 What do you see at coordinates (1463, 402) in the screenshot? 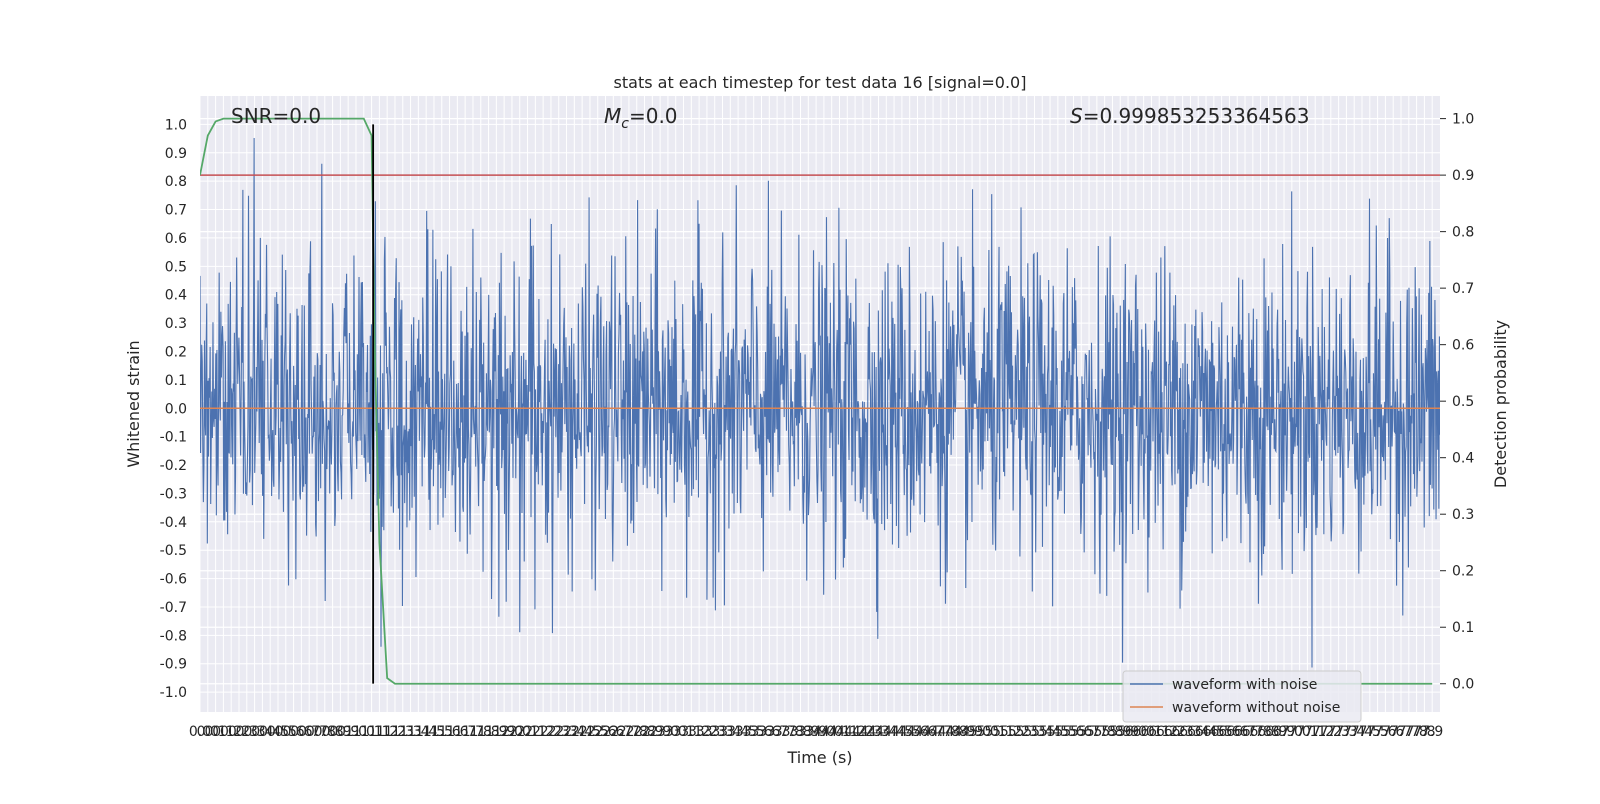
I see `y-tick-label-right: 0.5` at bounding box center [1463, 402].